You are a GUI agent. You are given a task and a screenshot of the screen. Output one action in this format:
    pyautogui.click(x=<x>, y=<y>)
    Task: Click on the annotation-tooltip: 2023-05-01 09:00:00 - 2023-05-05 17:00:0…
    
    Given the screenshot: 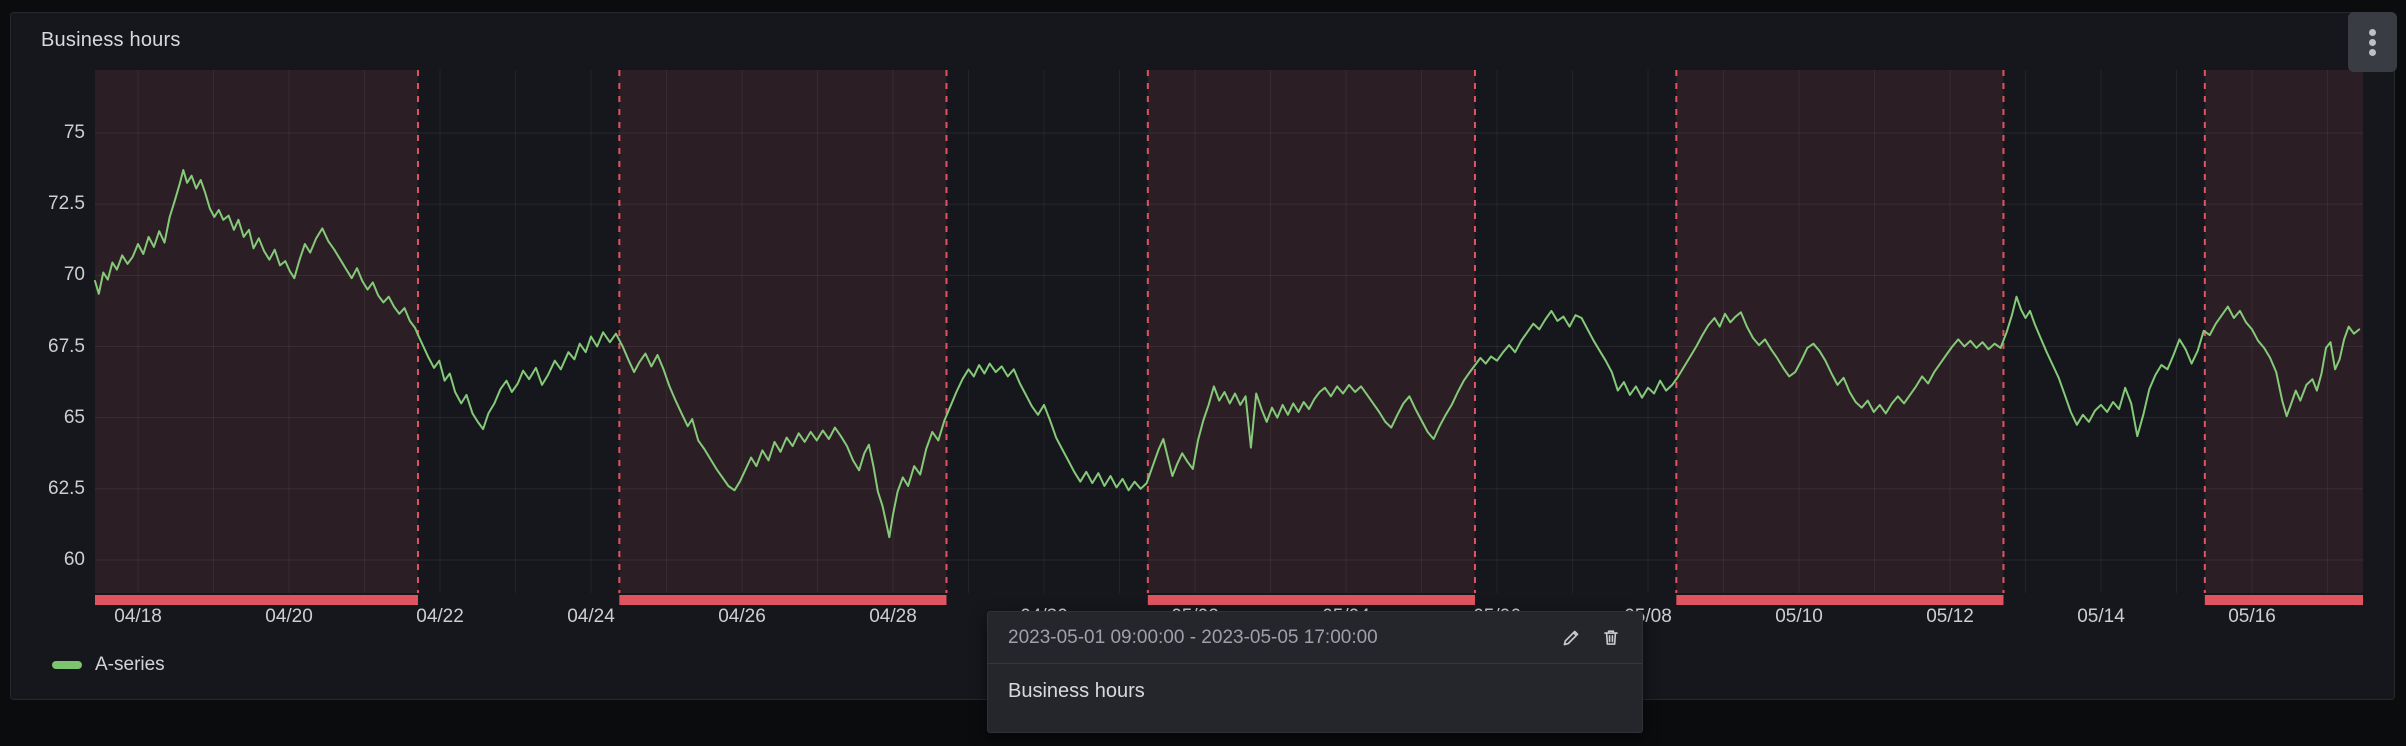 What is the action you would take?
    pyautogui.click(x=1315, y=672)
    